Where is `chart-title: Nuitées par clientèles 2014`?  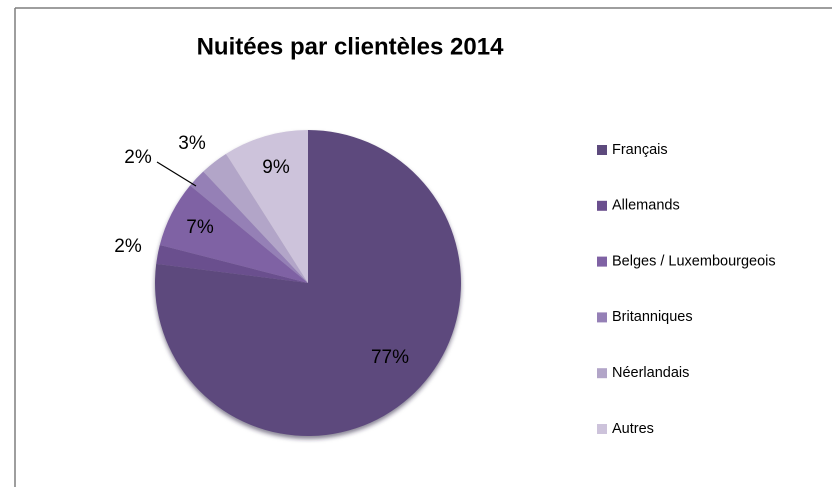 chart-title: Nuitées par clientèles 2014 is located at coordinates (350, 46).